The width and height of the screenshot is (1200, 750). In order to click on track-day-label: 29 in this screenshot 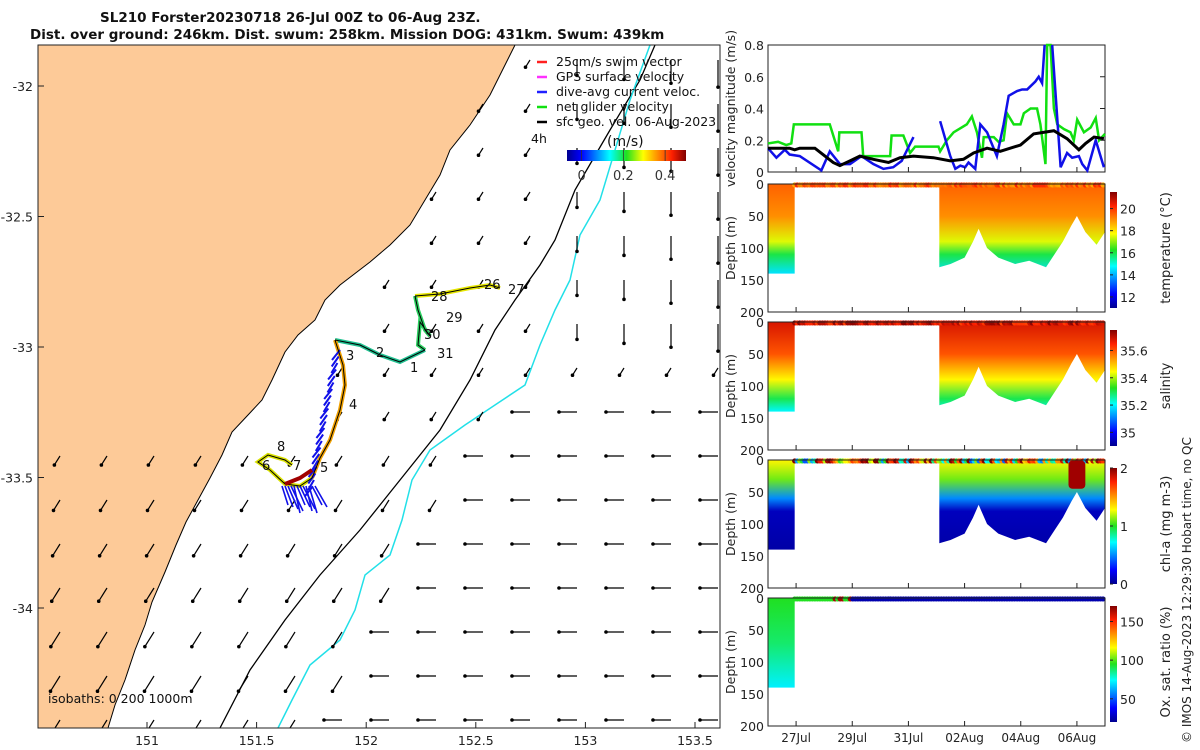, I will do `click(454, 318)`.